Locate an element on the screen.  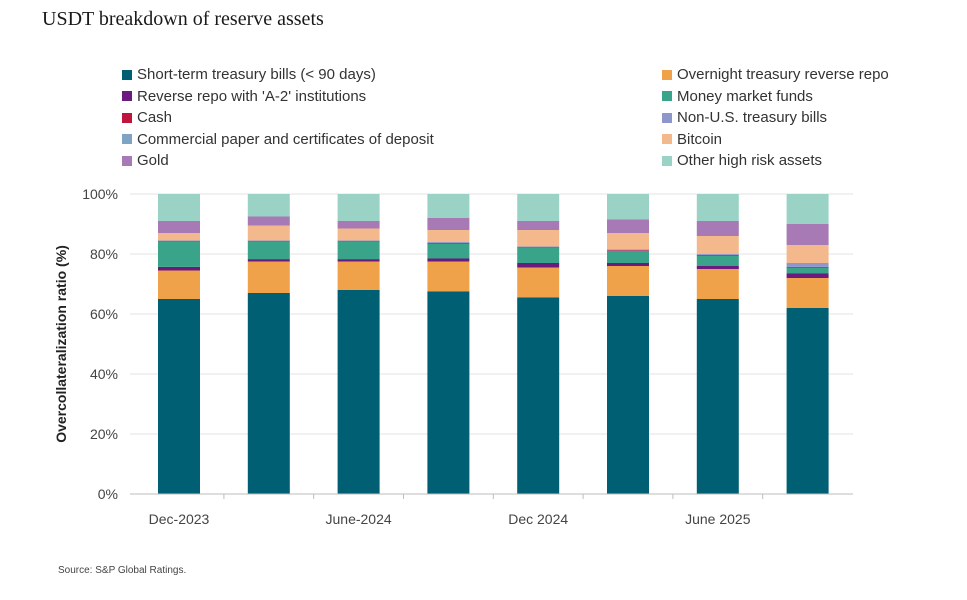
y-tick-label: 80% is located at coordinates (104, 254).